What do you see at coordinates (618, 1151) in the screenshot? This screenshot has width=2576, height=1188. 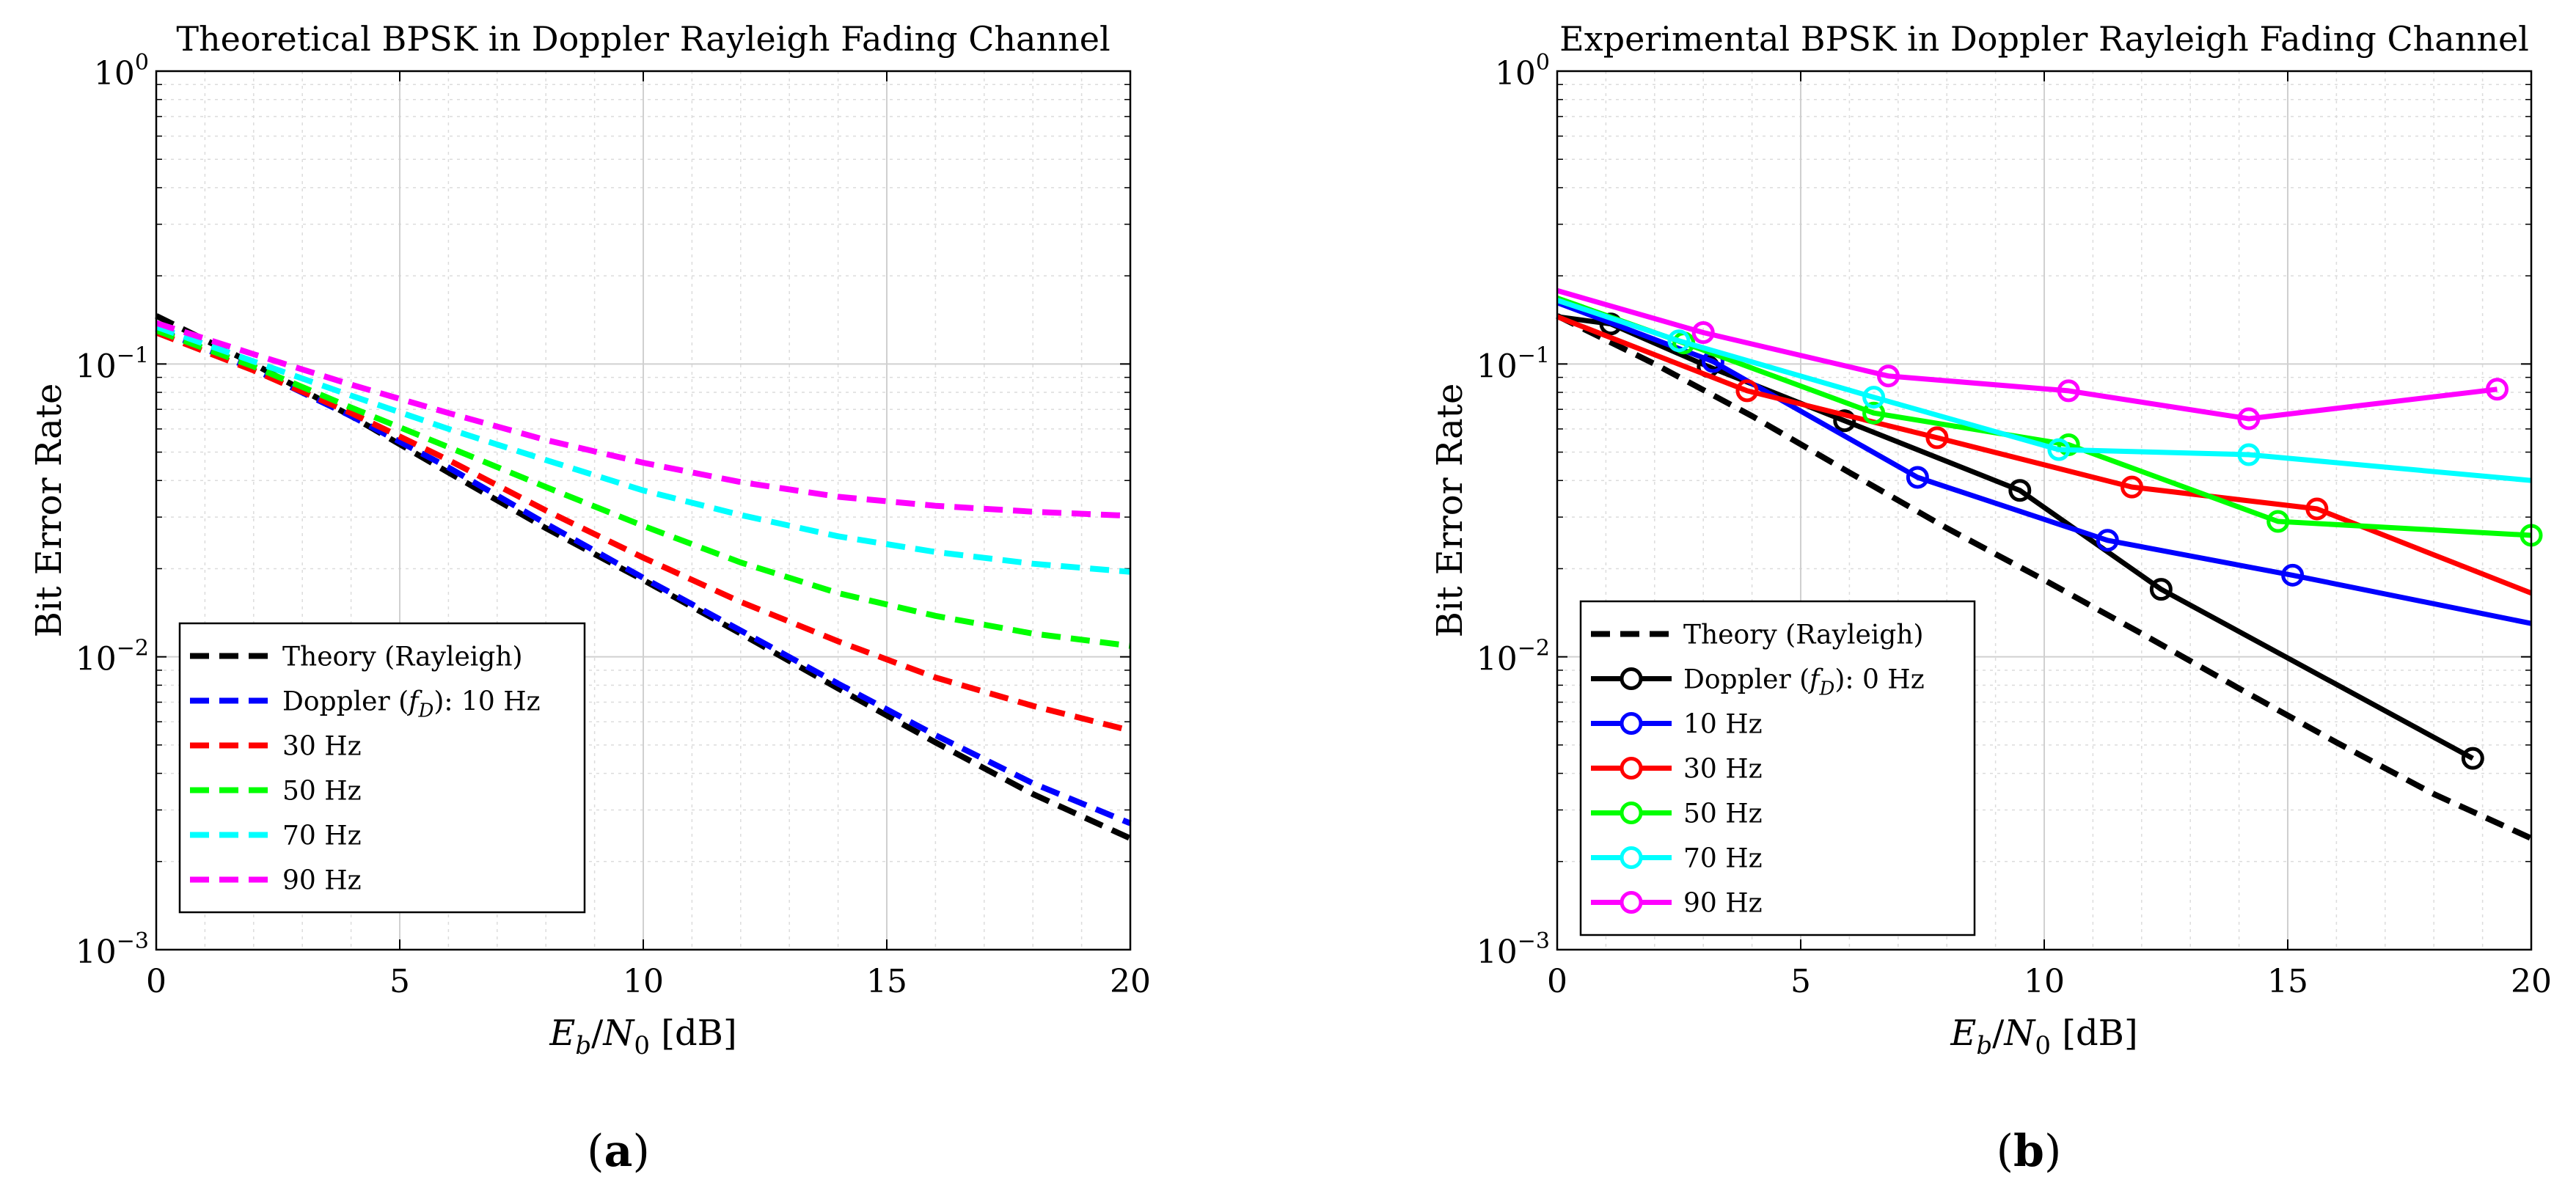 I see `panel-caption: (a)` at bounding box center [618, 1151].